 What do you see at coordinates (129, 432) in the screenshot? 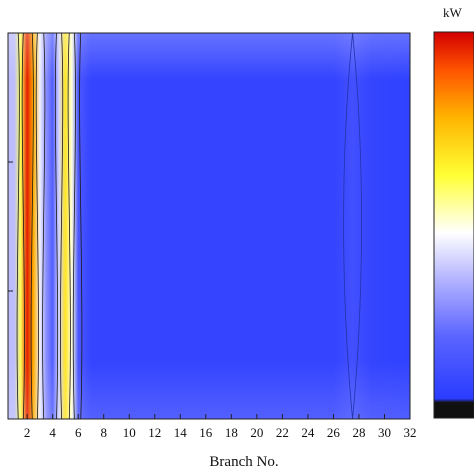
I see `x-tick-label: 10` at bounding box center [129, 432].